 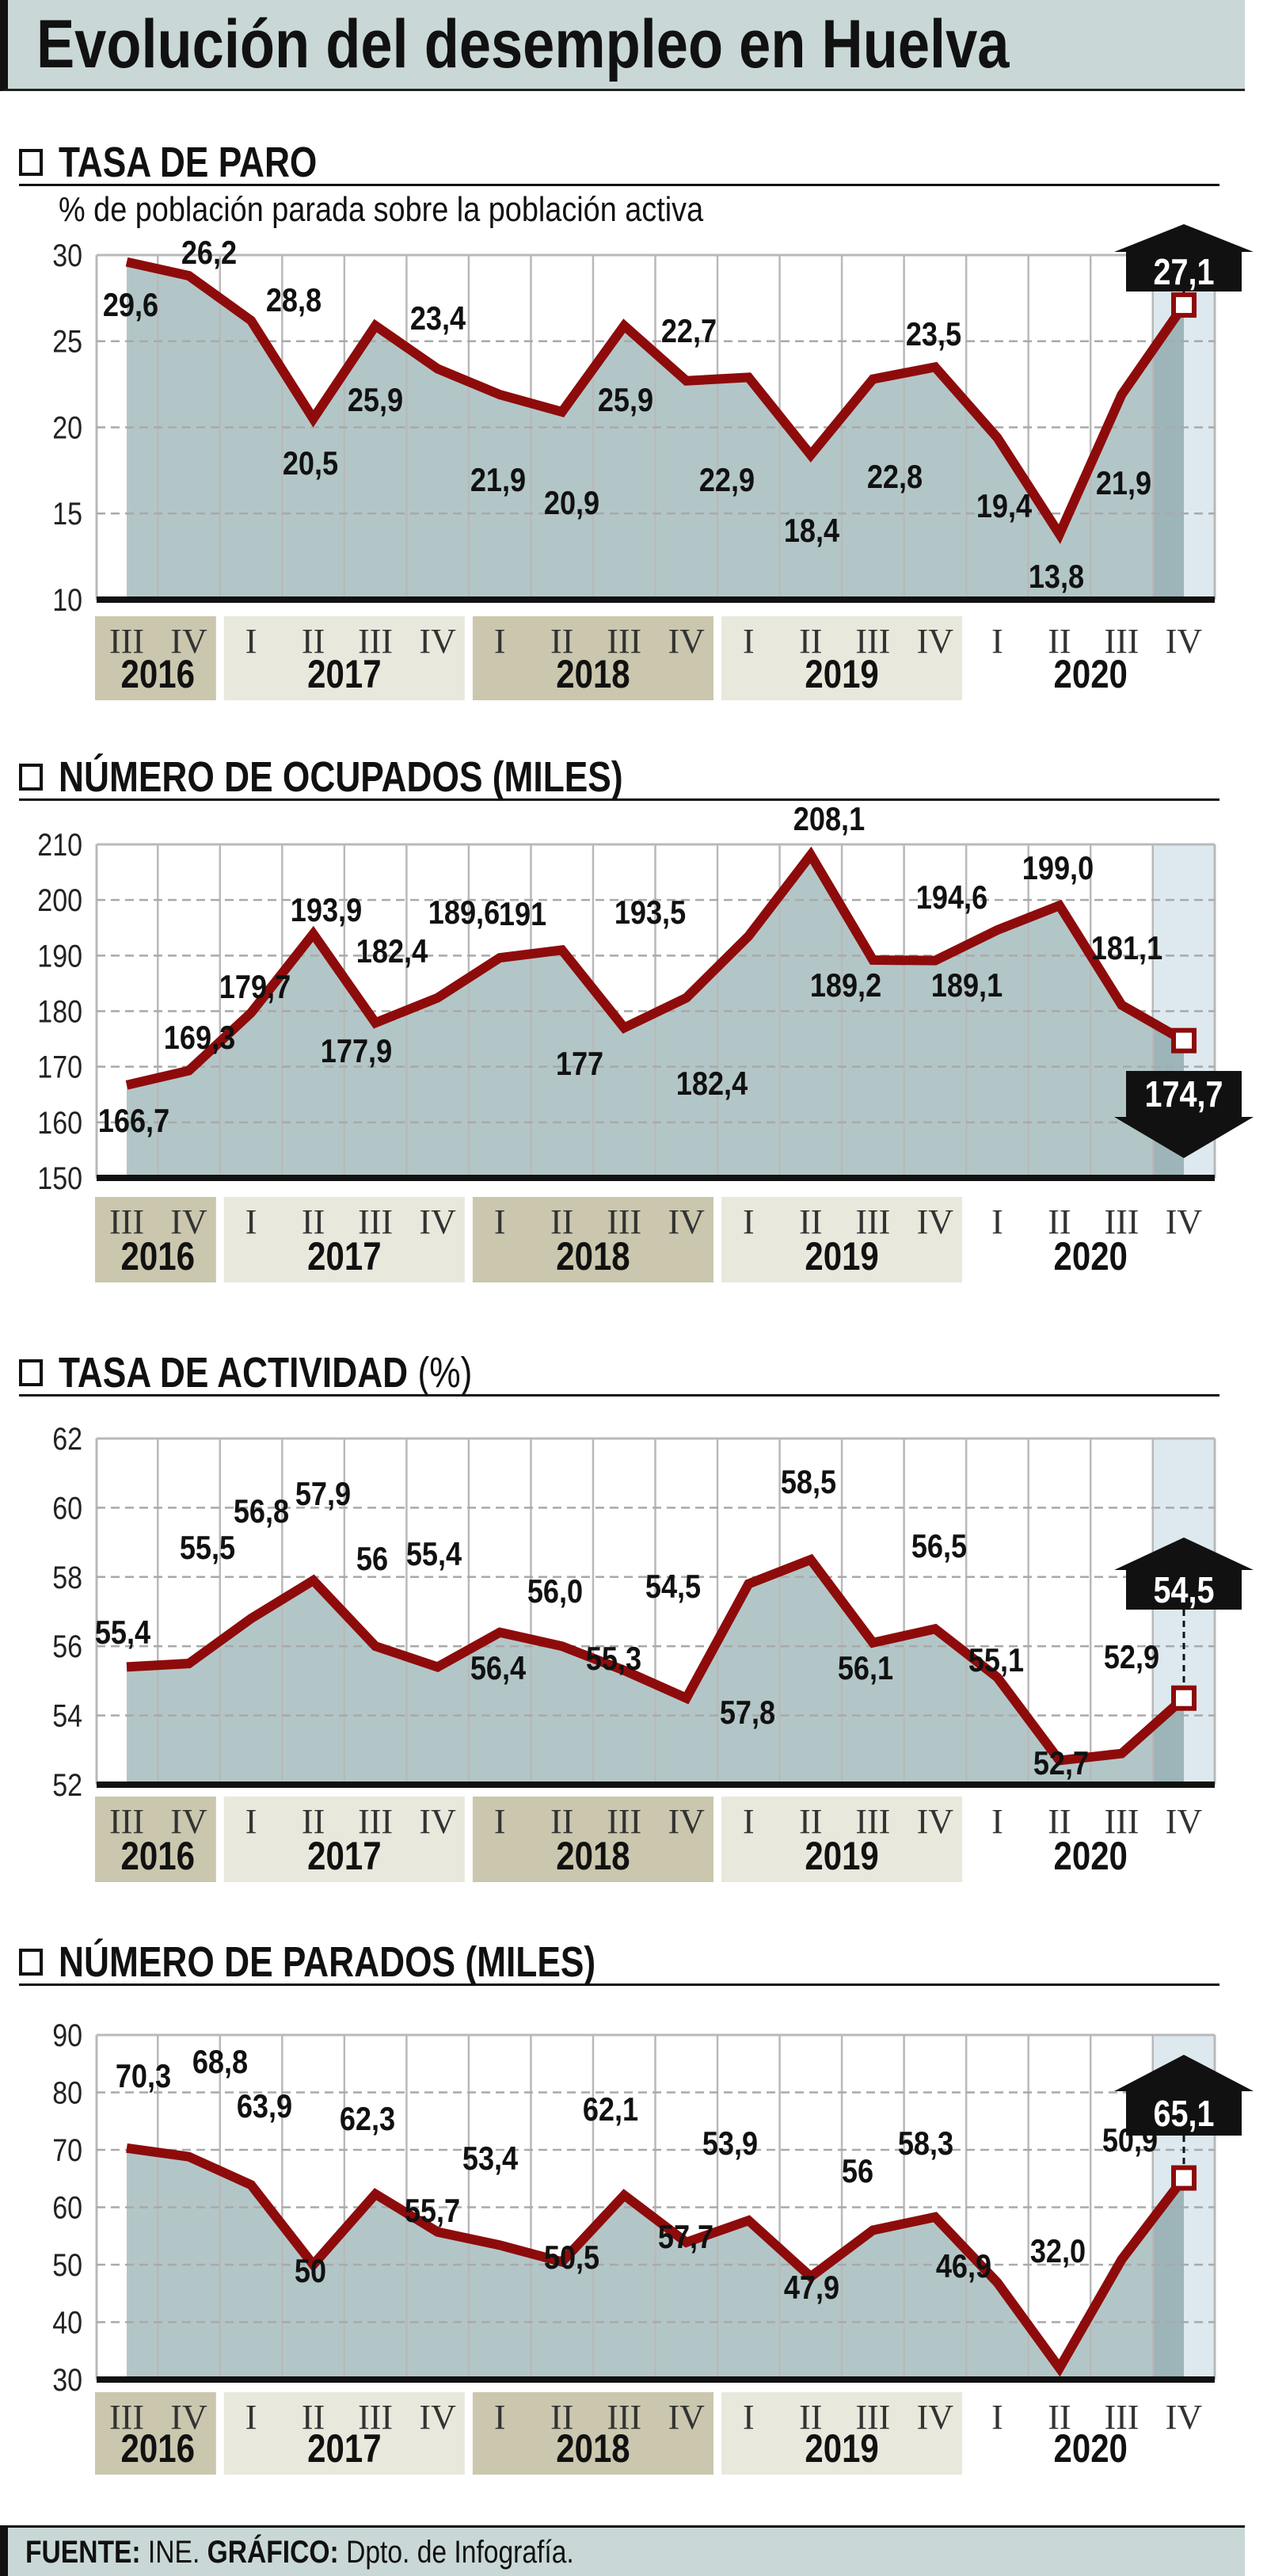 I want to click on data-label: 52,9, so click(x=1131, y=1658).